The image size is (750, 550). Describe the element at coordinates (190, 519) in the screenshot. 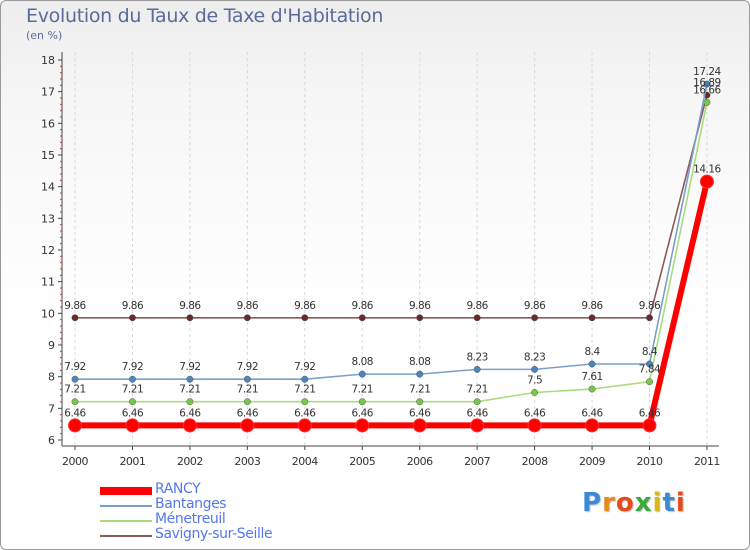

I see `legend-label: Ménetreuil` at that location.